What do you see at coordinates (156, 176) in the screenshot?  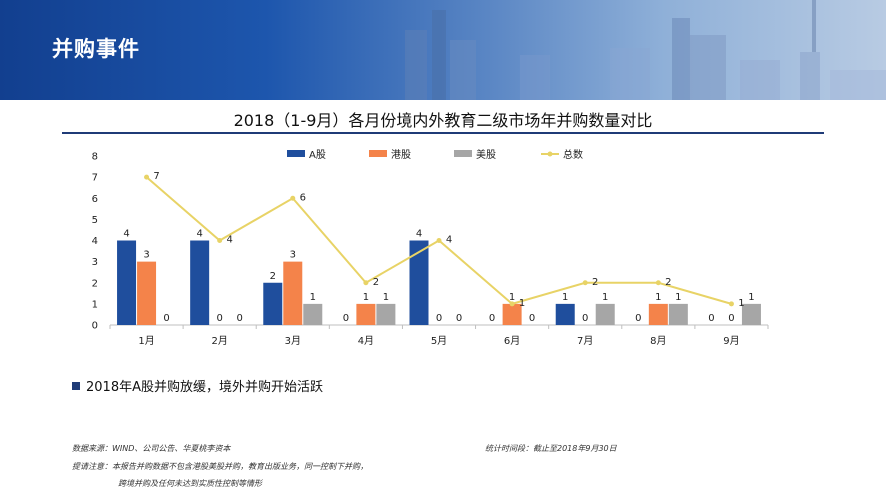 I see `total-data-label: 7` at bounding box center [156, 176].